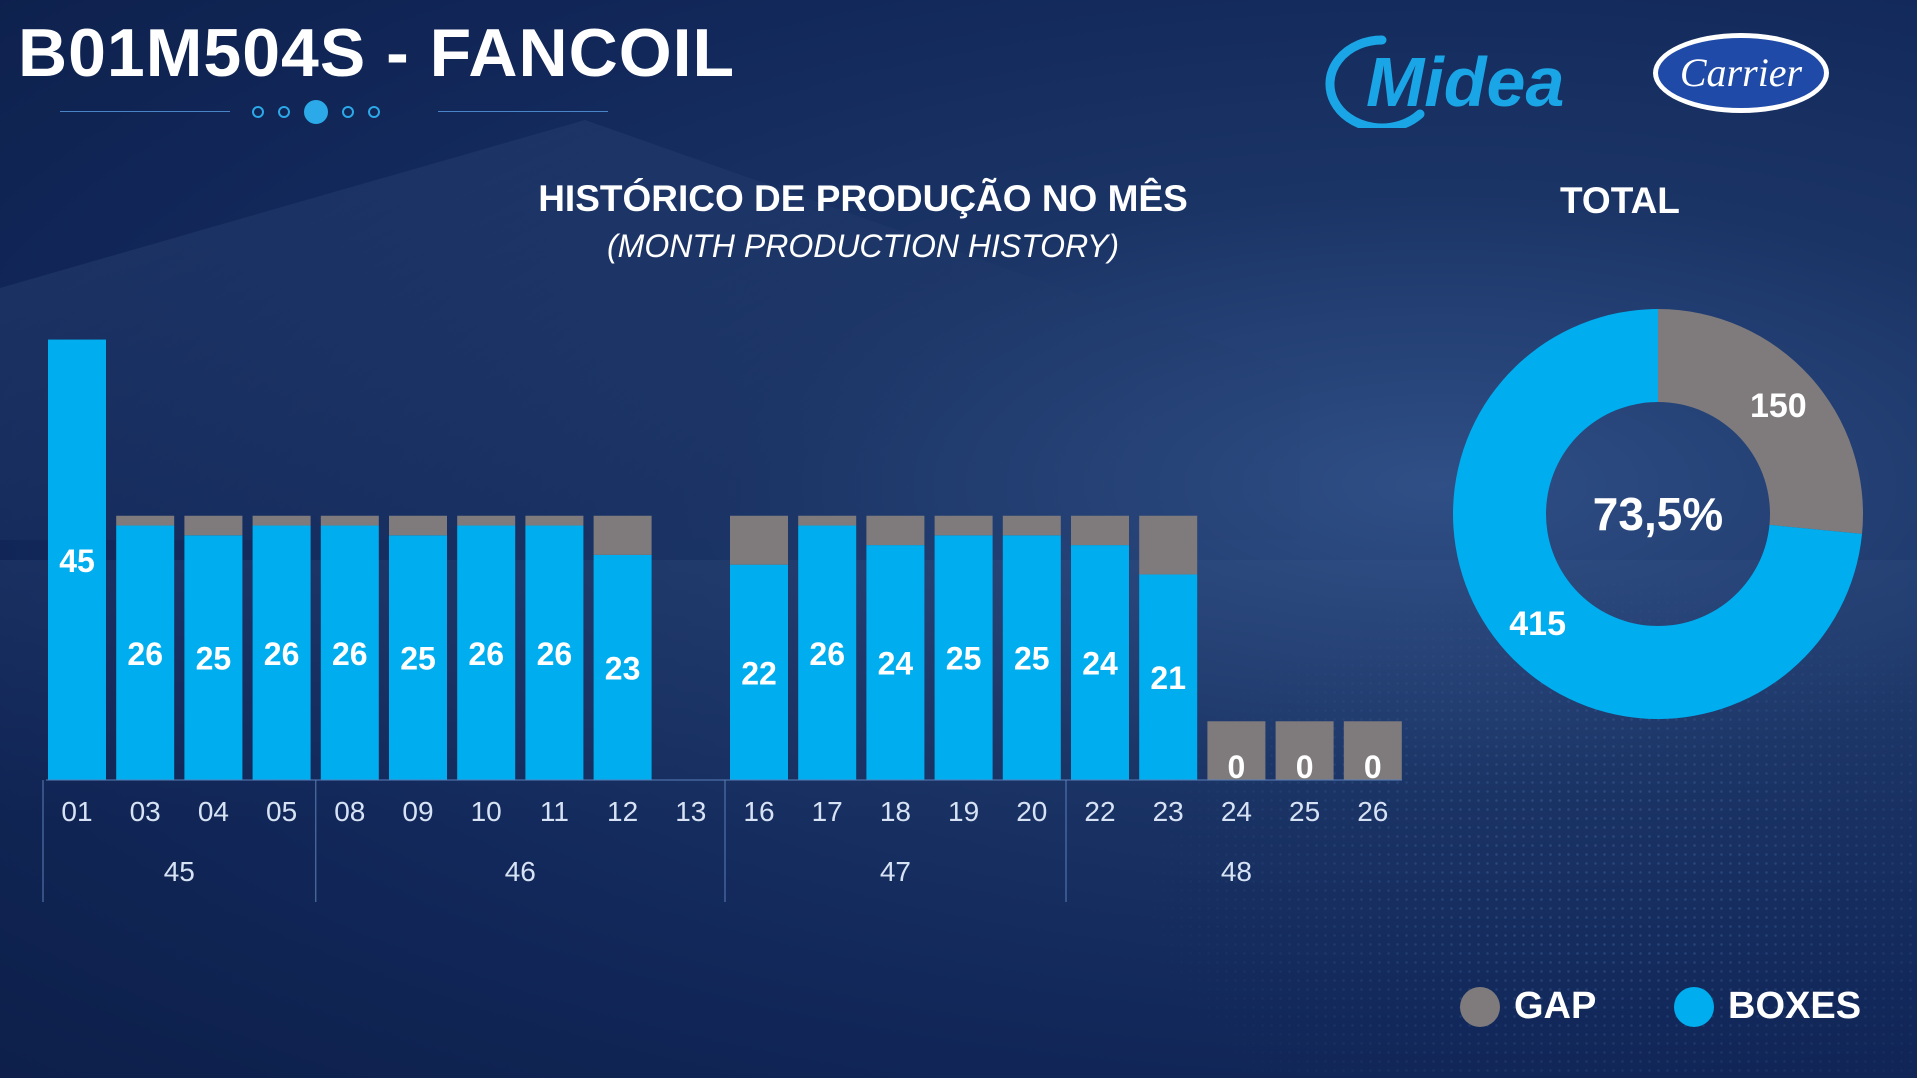  What do you see at coordinates (1236, 871) in the screenshot?
I see `group-label: 48` at bounding box center [1236, 871].